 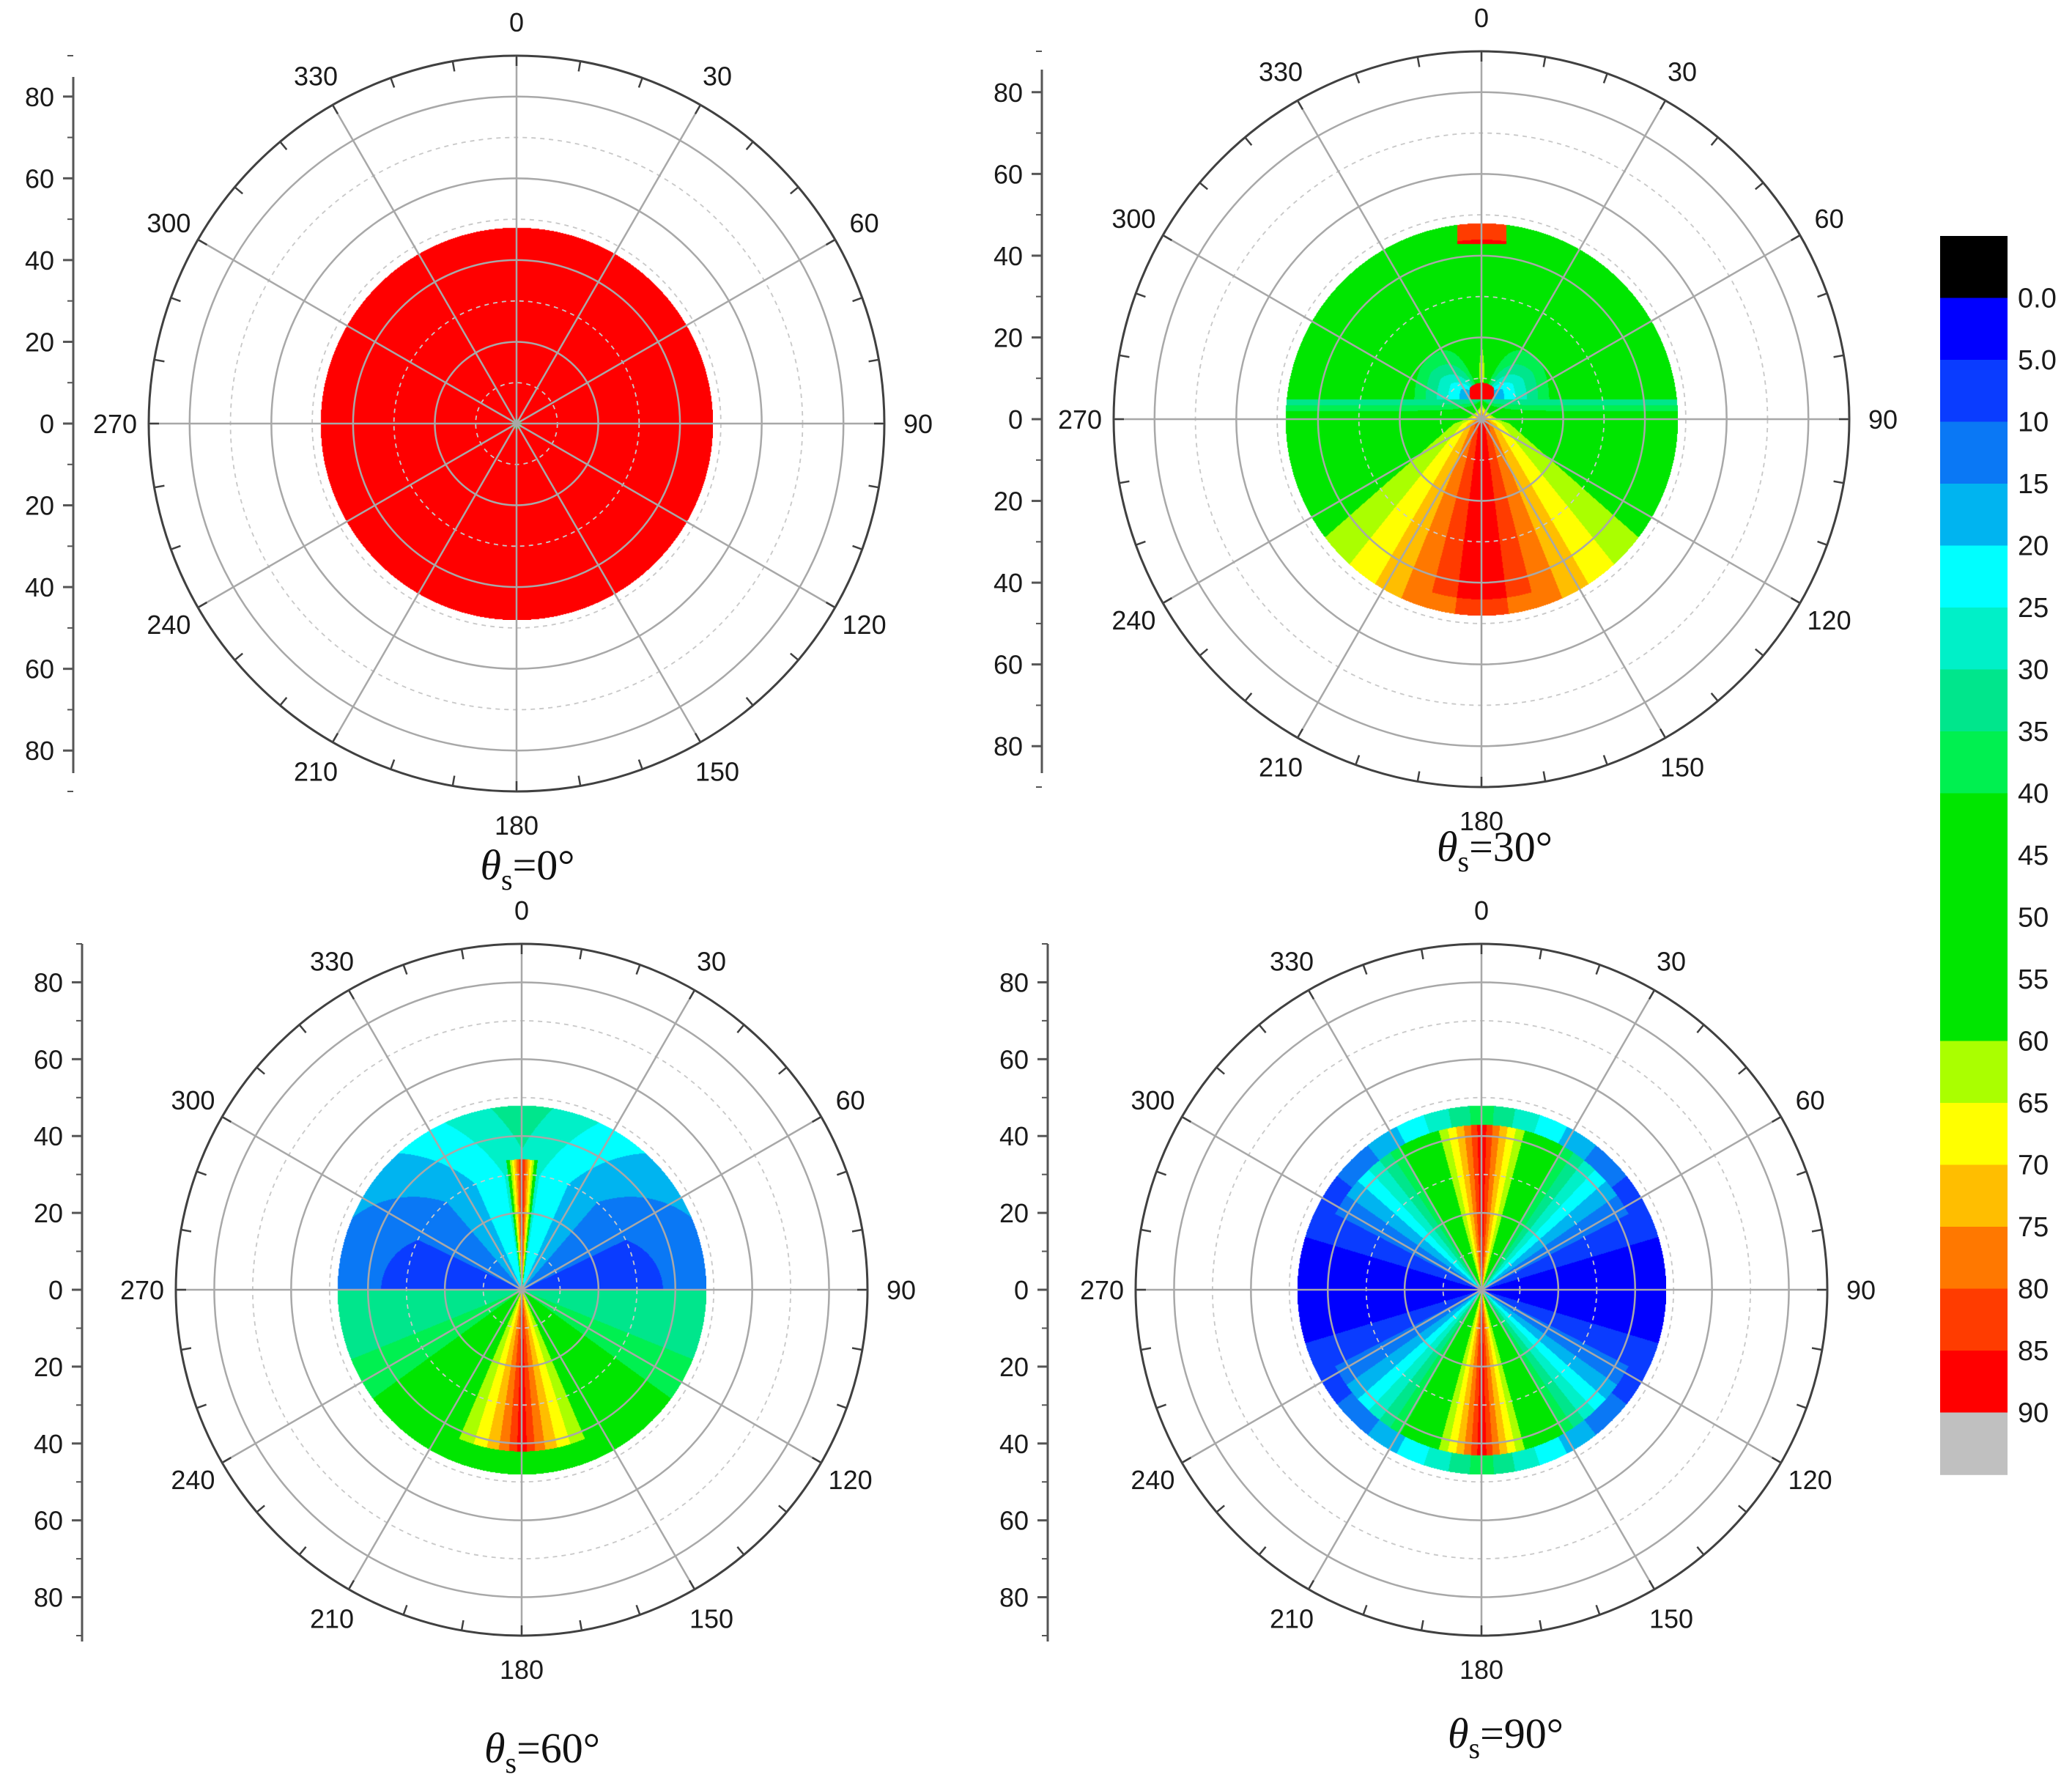 What do you see at coordinates (1133, 620) in the screenshot?
I see `azimuth-label: 240` at bounding box center [1133, 620].